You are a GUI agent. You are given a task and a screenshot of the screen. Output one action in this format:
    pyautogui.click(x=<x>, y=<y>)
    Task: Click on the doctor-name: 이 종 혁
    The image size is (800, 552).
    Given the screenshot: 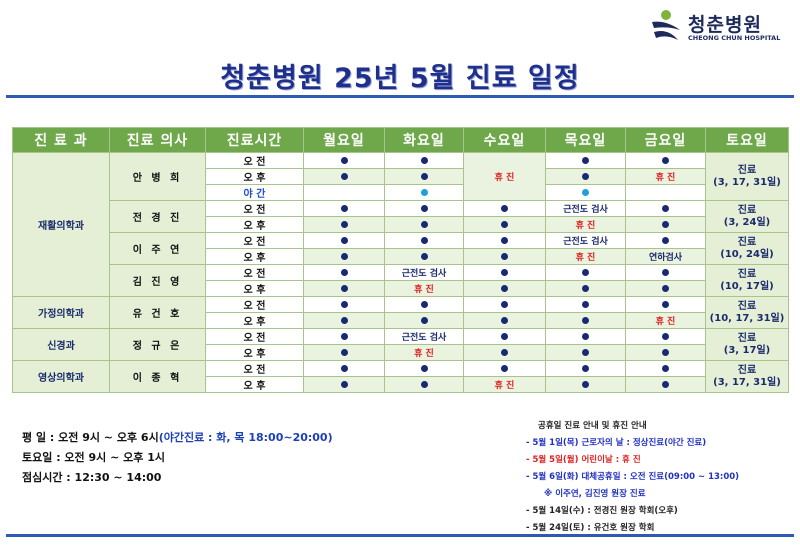 What is the action you would take?
    pyautogui.click(x=157, y=376)
    